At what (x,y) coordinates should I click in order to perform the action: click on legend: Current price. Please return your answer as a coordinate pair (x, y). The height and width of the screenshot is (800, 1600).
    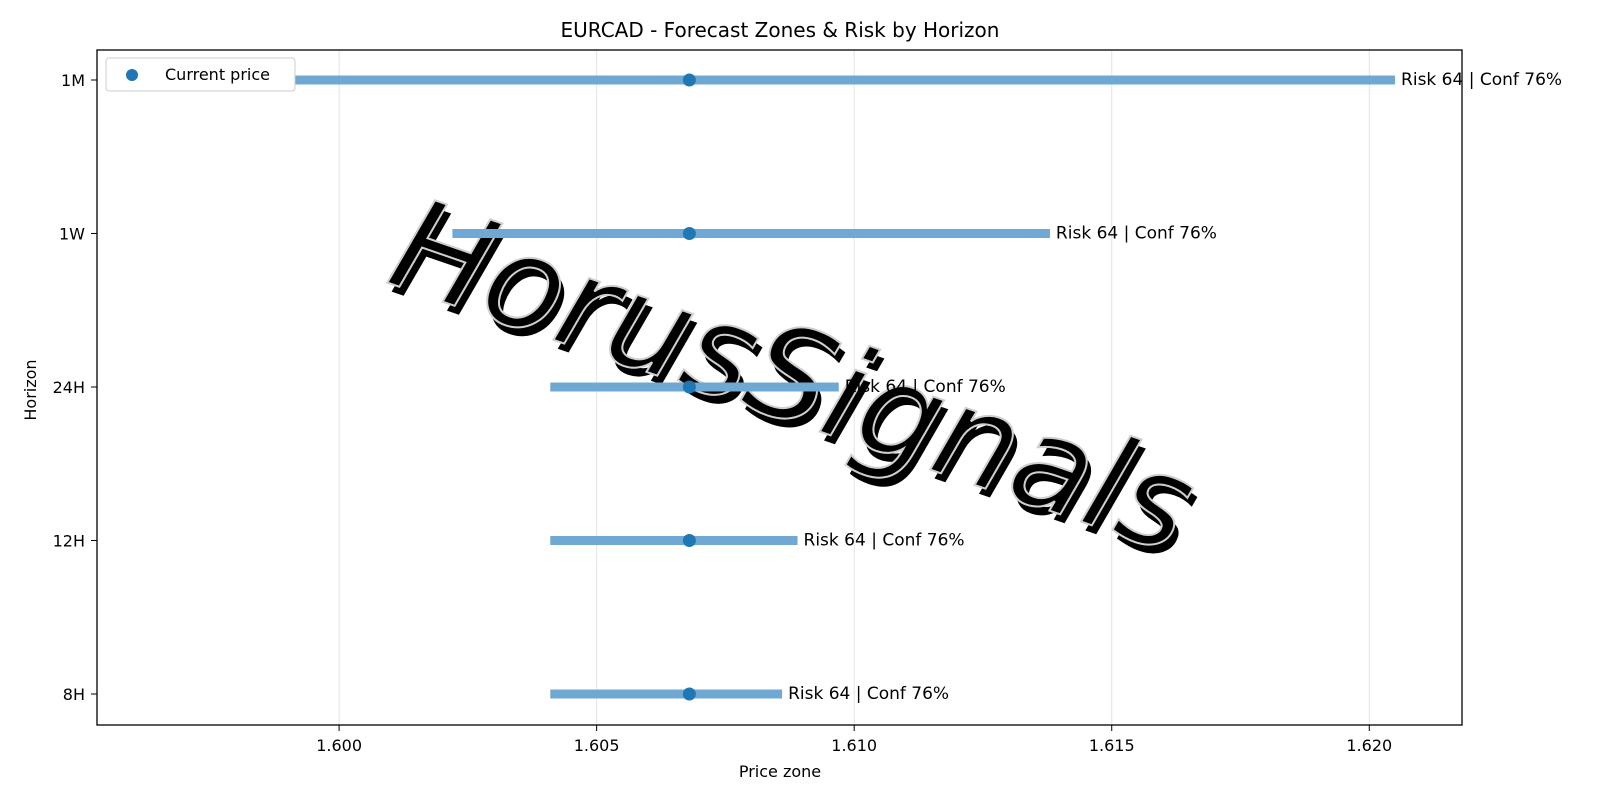
    Looking at the image, I should click on (200, 74).